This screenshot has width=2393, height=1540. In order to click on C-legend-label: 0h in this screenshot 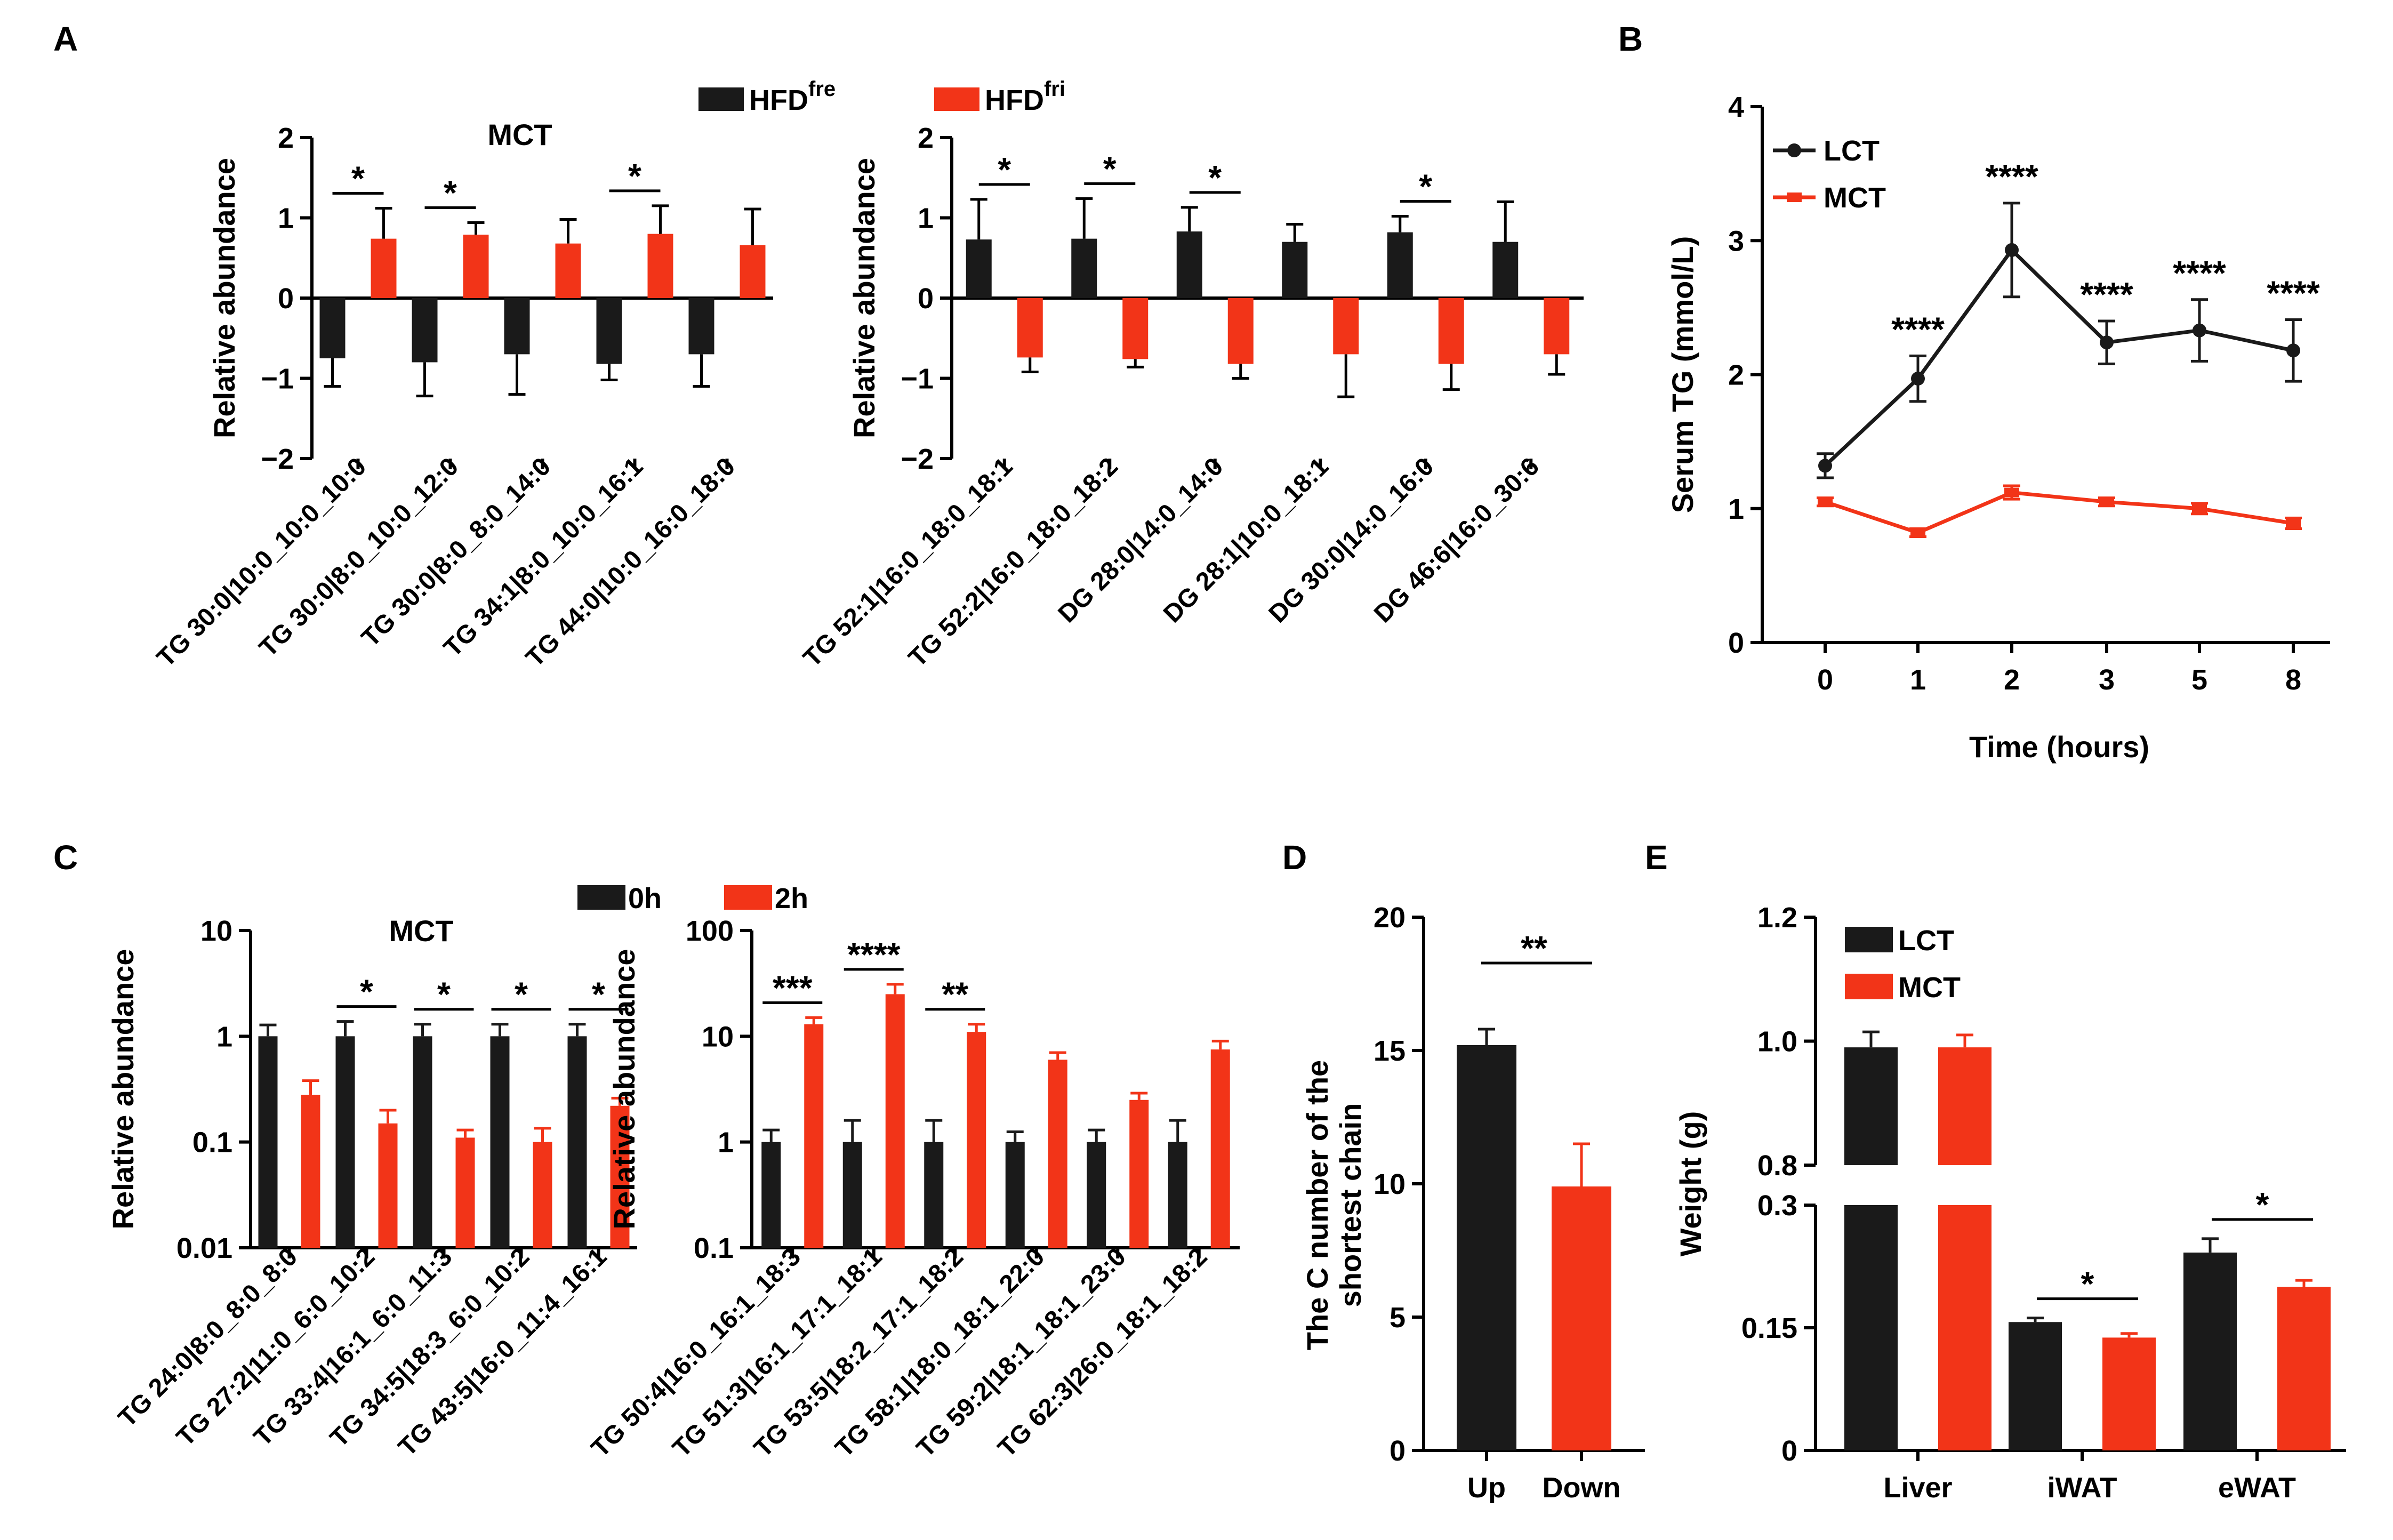, I will do `click(645, 899)`.